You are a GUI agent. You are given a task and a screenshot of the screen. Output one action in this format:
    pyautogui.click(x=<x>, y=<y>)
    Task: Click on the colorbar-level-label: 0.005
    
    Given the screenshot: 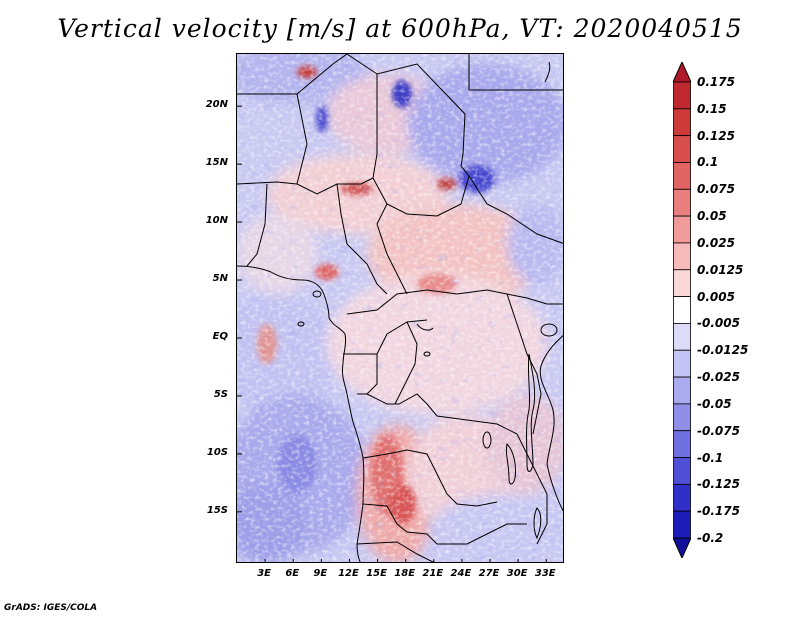 What is the action you would take?
    pyautogui.click(x=716, y=296)
    